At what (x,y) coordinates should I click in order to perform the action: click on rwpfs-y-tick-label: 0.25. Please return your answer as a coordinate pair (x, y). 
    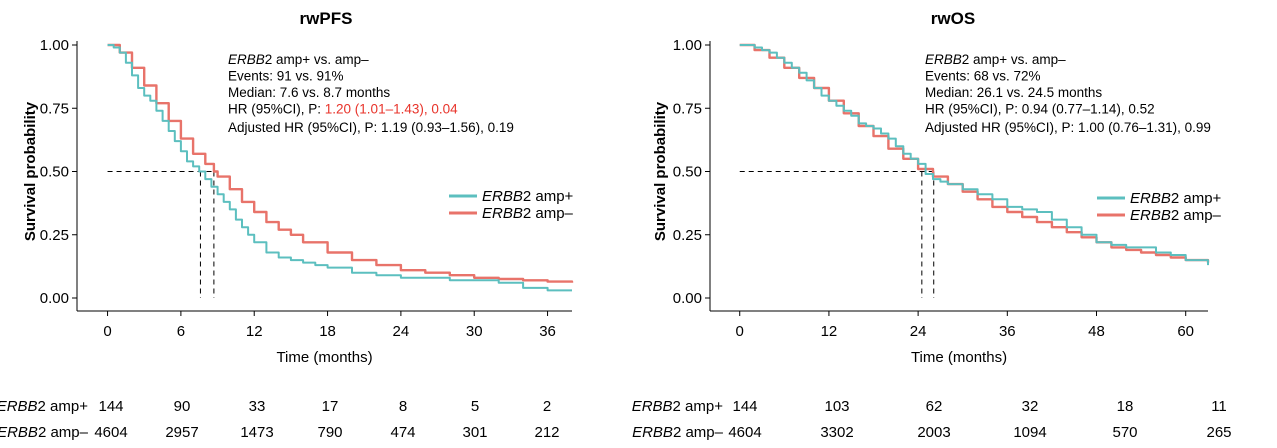
    Looking at the image, I should click on (54, 235).